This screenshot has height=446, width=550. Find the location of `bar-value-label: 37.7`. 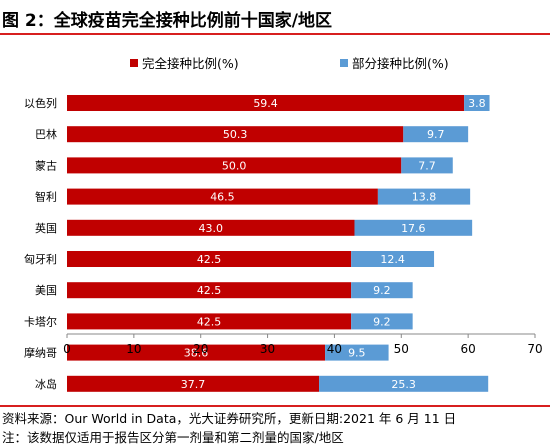

bar-value-label: 37.7 is located at coordinates (193, 384).